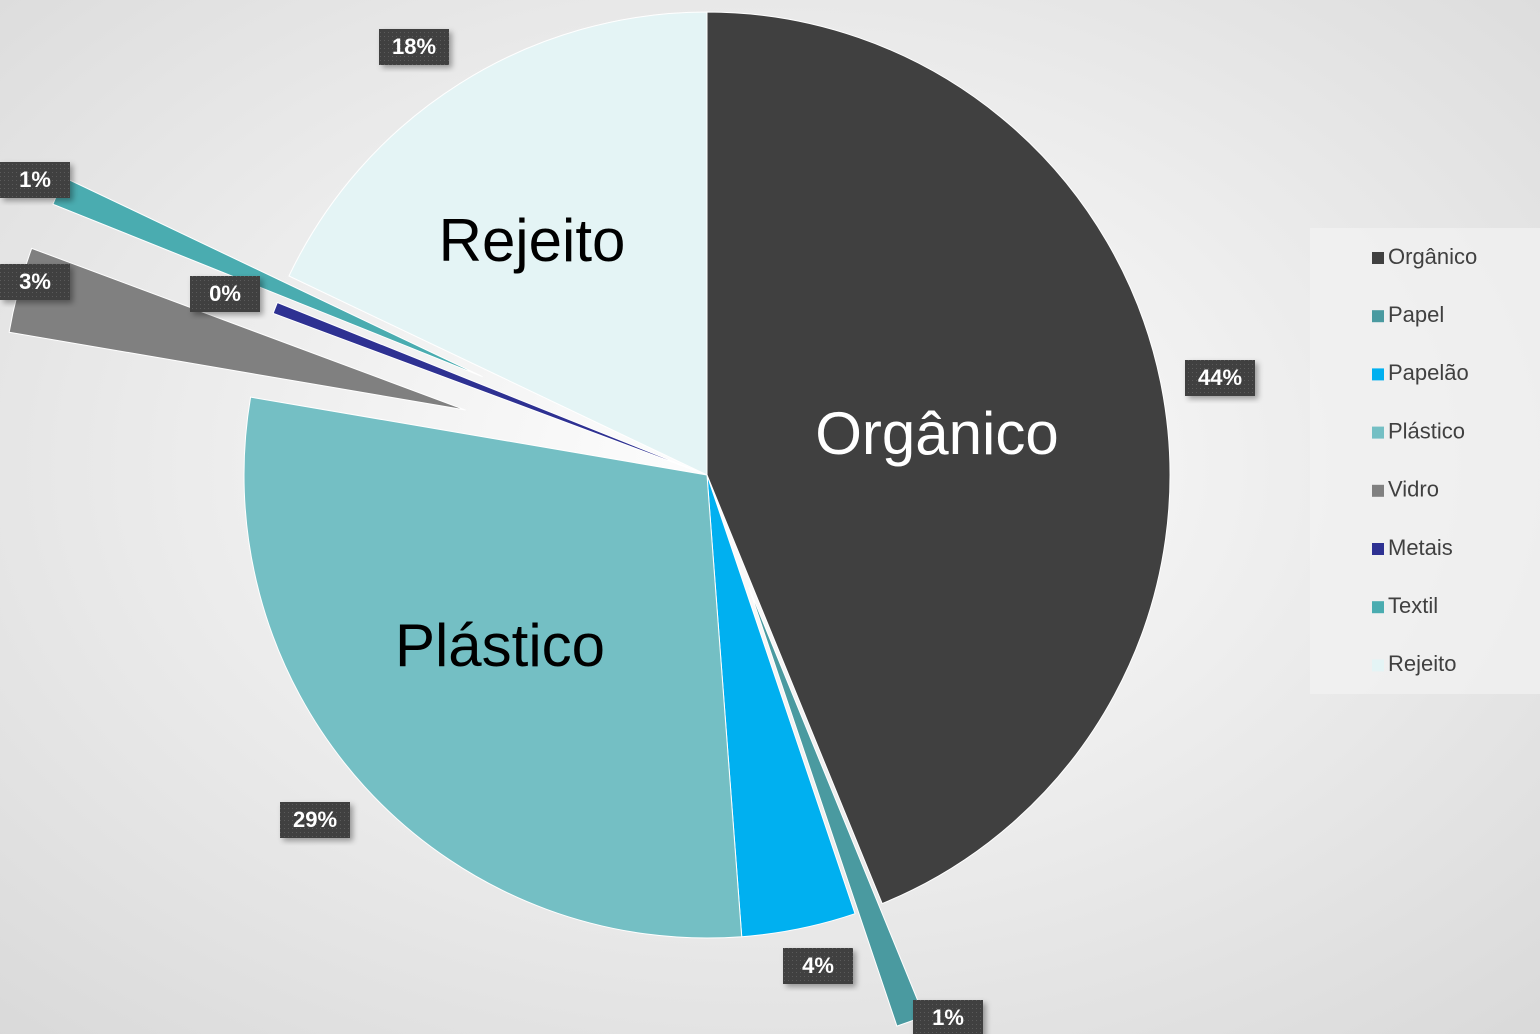  I want to click on slice-label: Orgânico, so click(936, 433).